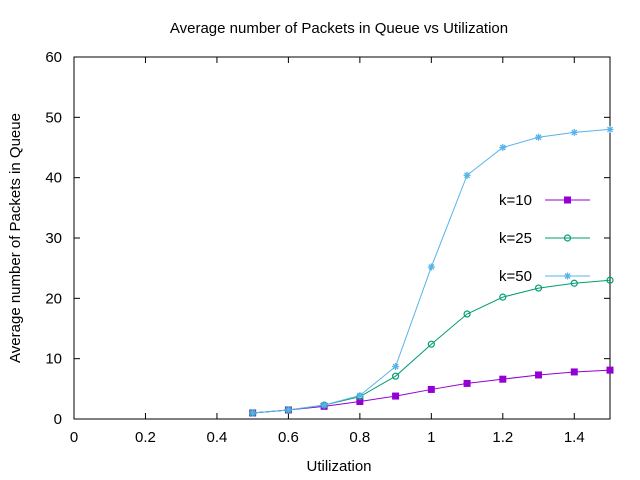 The height and width of the screenshot is (480, 640). Describe the element at coordinates (359, 437) in the screenshot. I see `x-tick-label: 0.8` at that location.